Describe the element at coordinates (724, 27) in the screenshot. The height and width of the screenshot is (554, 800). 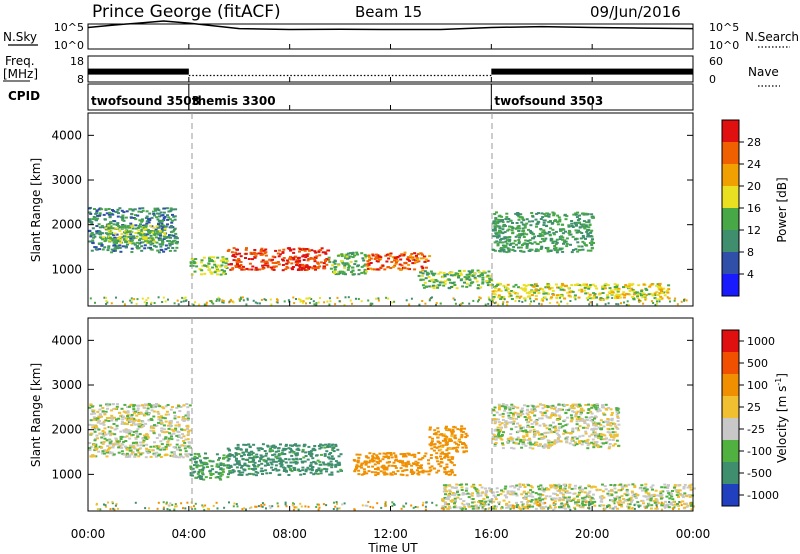
I see `noise-right-tick-top: 10^5` at that location.